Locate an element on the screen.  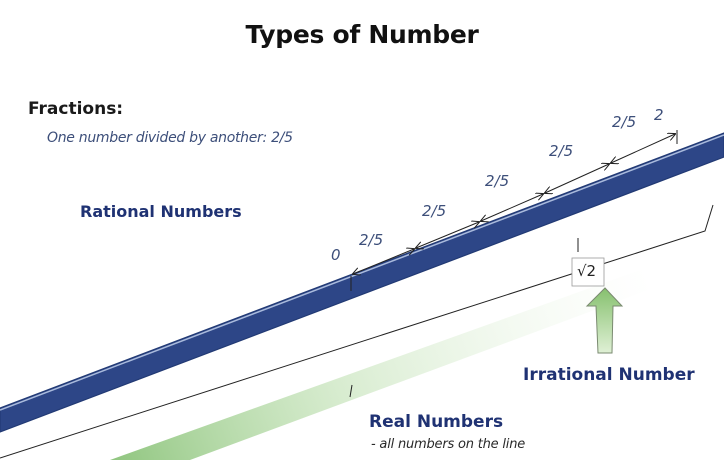
real-numbers-label: Real Numbers is located at coordinates (436, 422).